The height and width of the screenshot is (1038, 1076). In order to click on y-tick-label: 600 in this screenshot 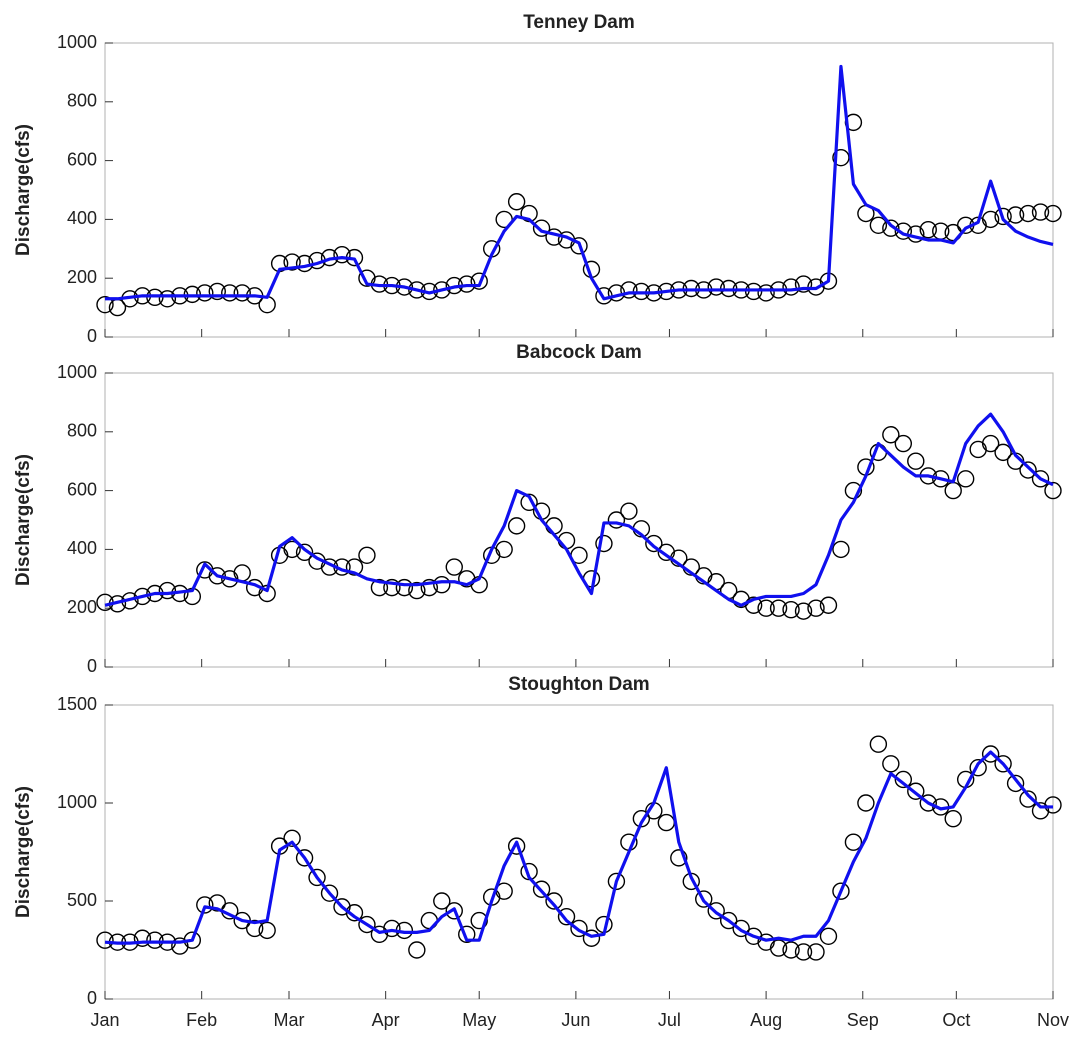, I will do `click(82, 489)`.